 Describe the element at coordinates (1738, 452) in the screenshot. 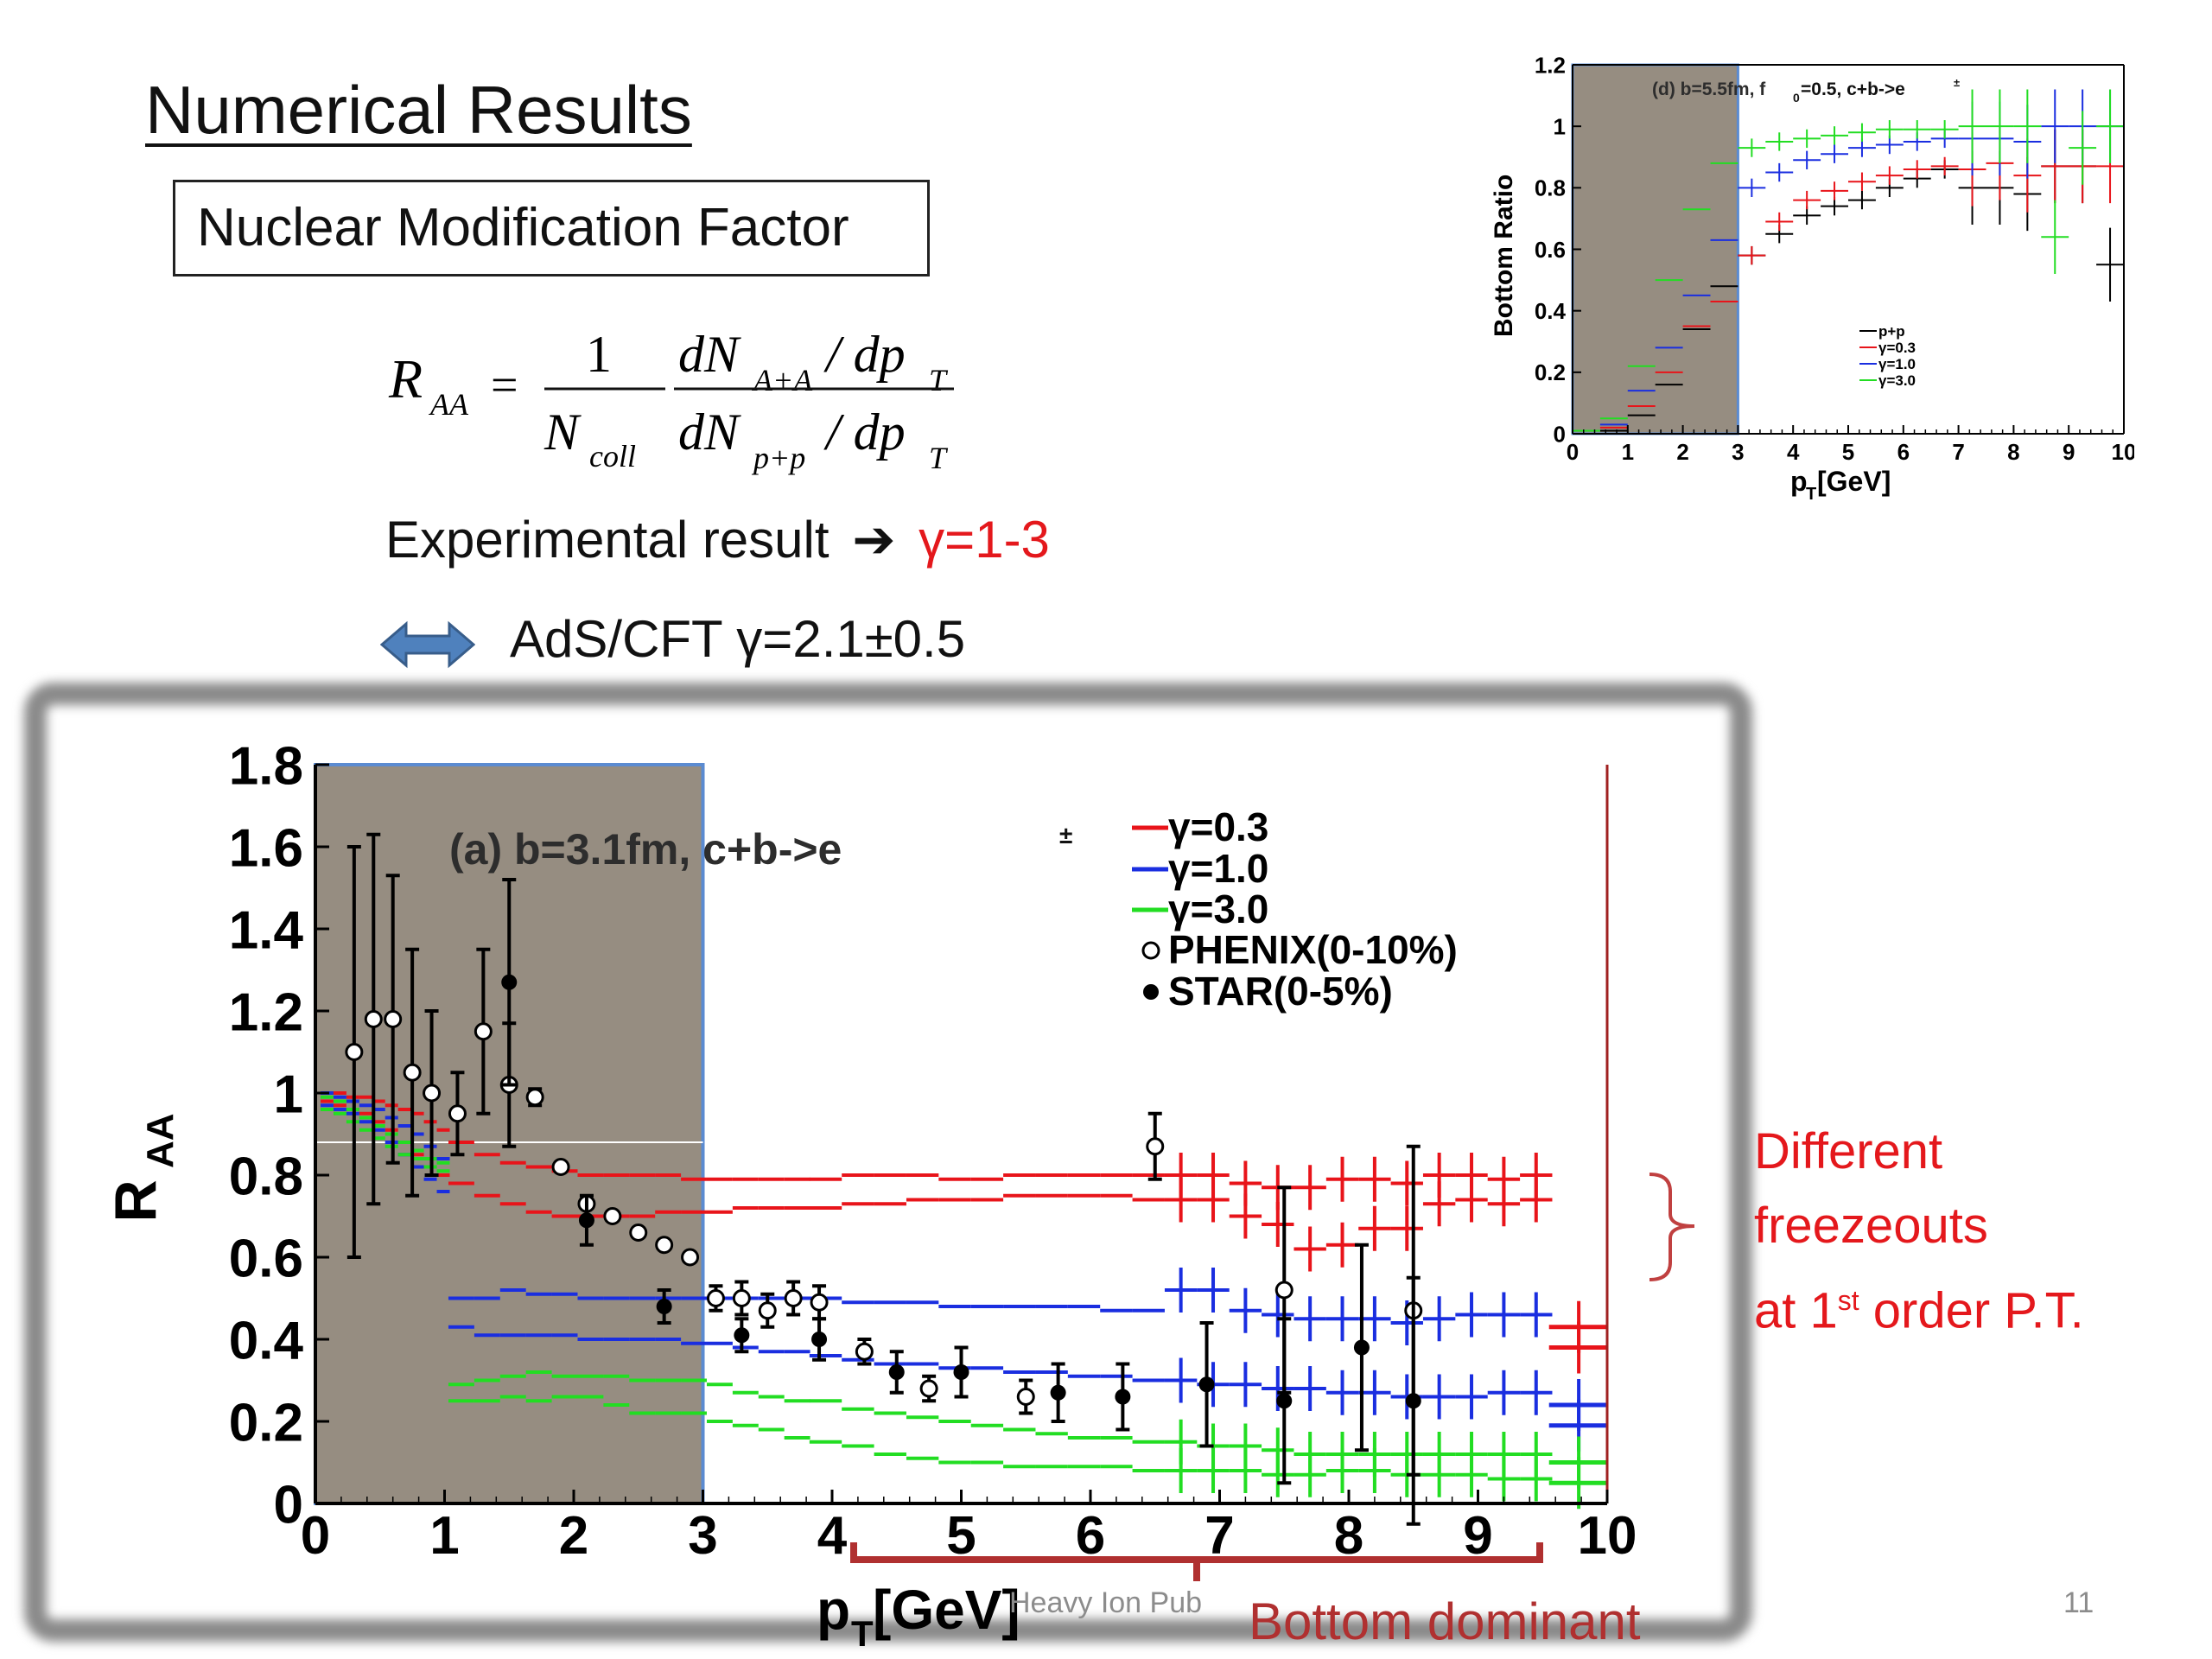

I see `x-tick-label: 3` at that location.